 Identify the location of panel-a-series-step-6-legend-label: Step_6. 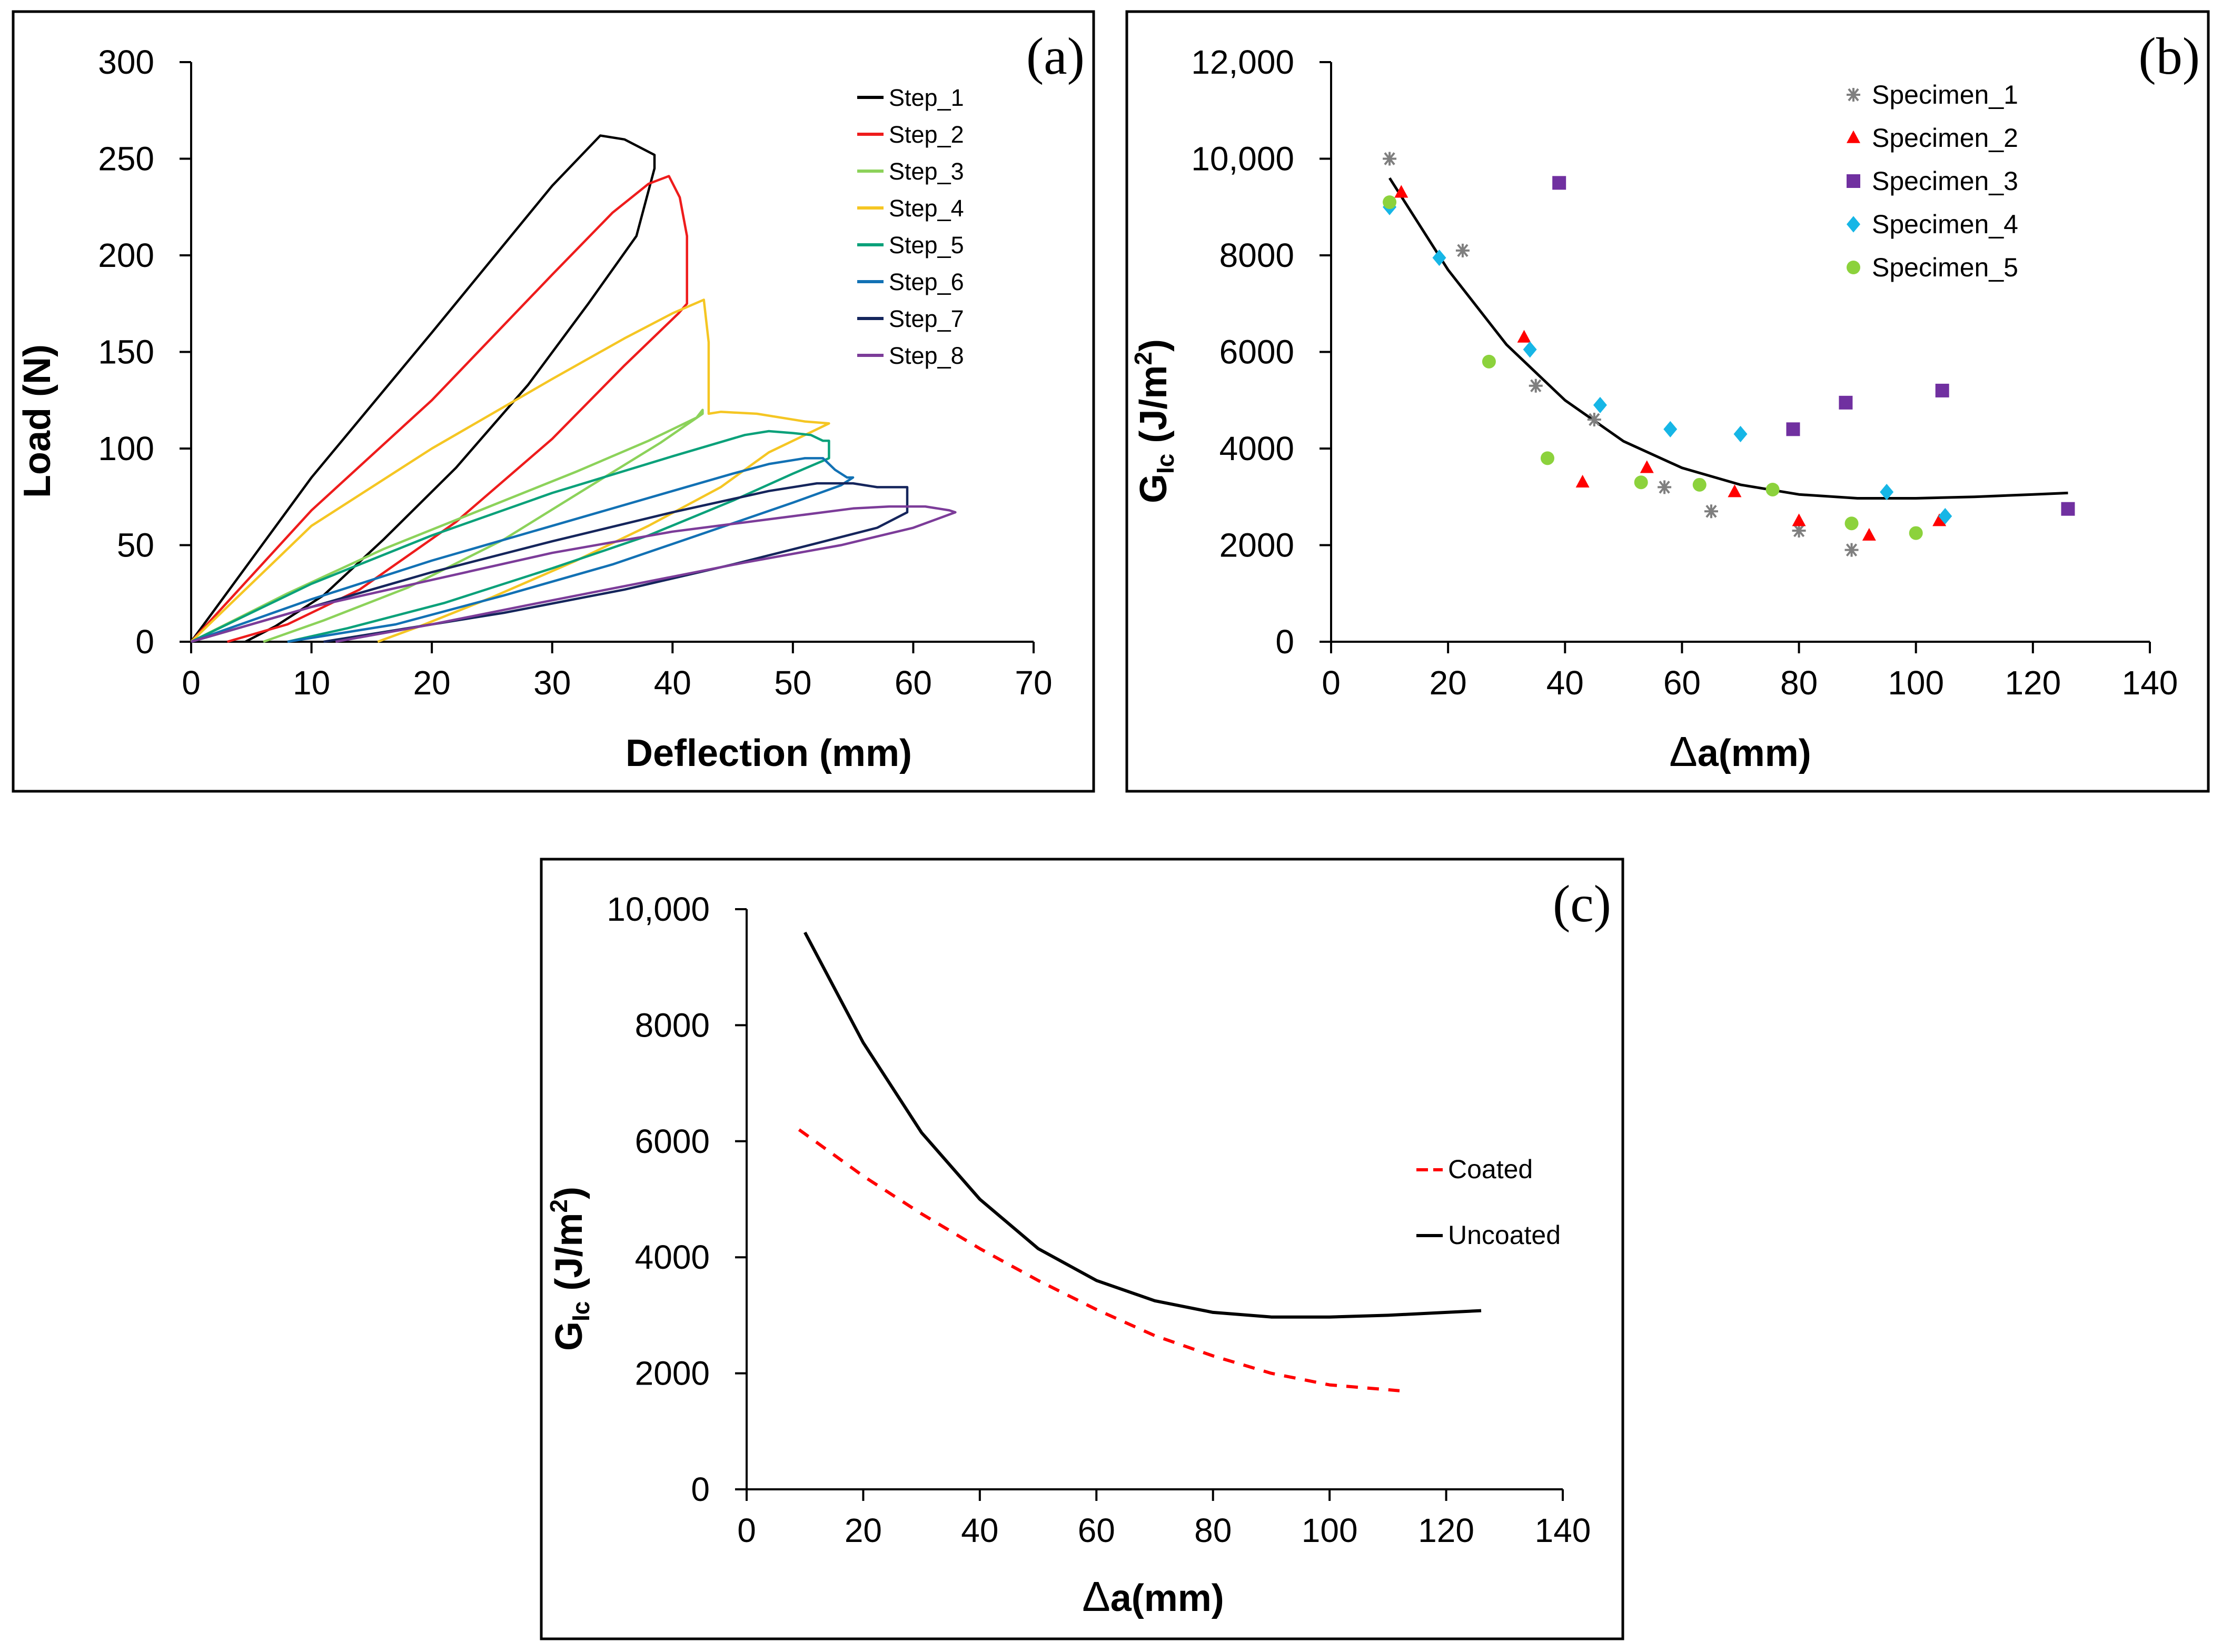
(927, 281).